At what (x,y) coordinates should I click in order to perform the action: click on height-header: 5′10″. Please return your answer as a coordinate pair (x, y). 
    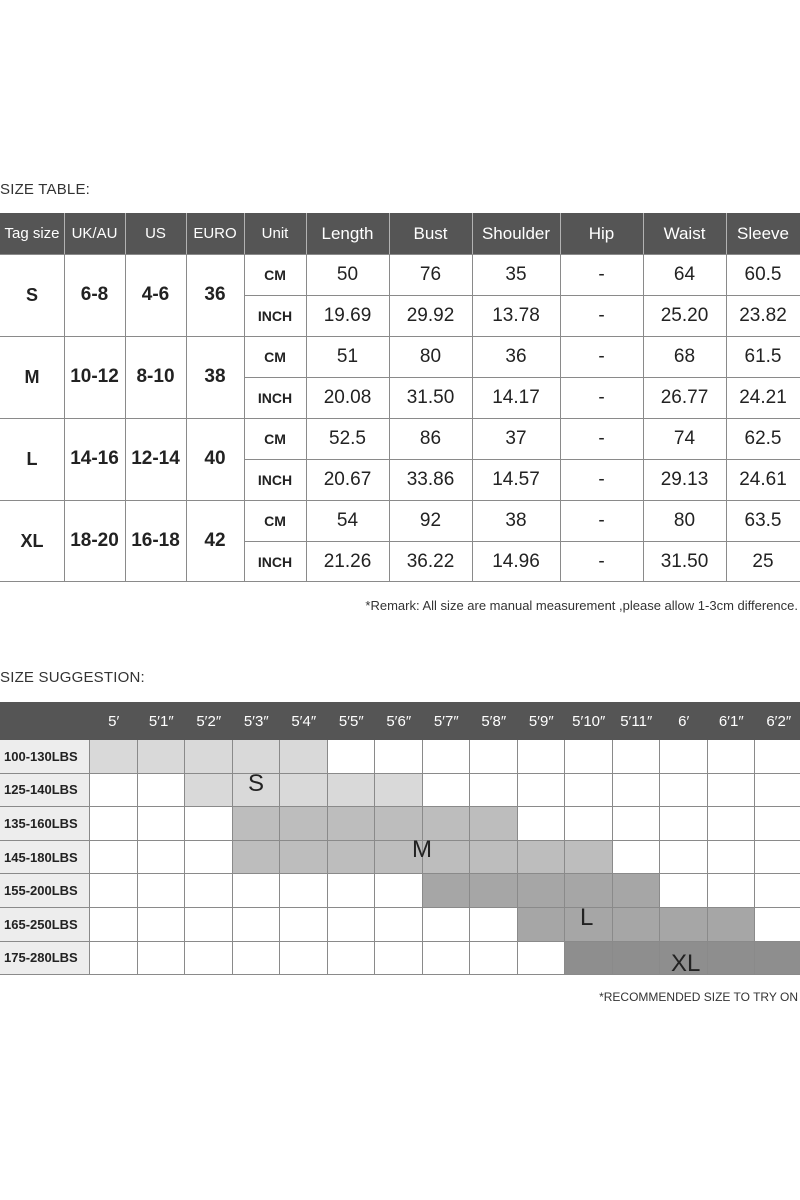
    Looking at the image, I should click on (589, 721).